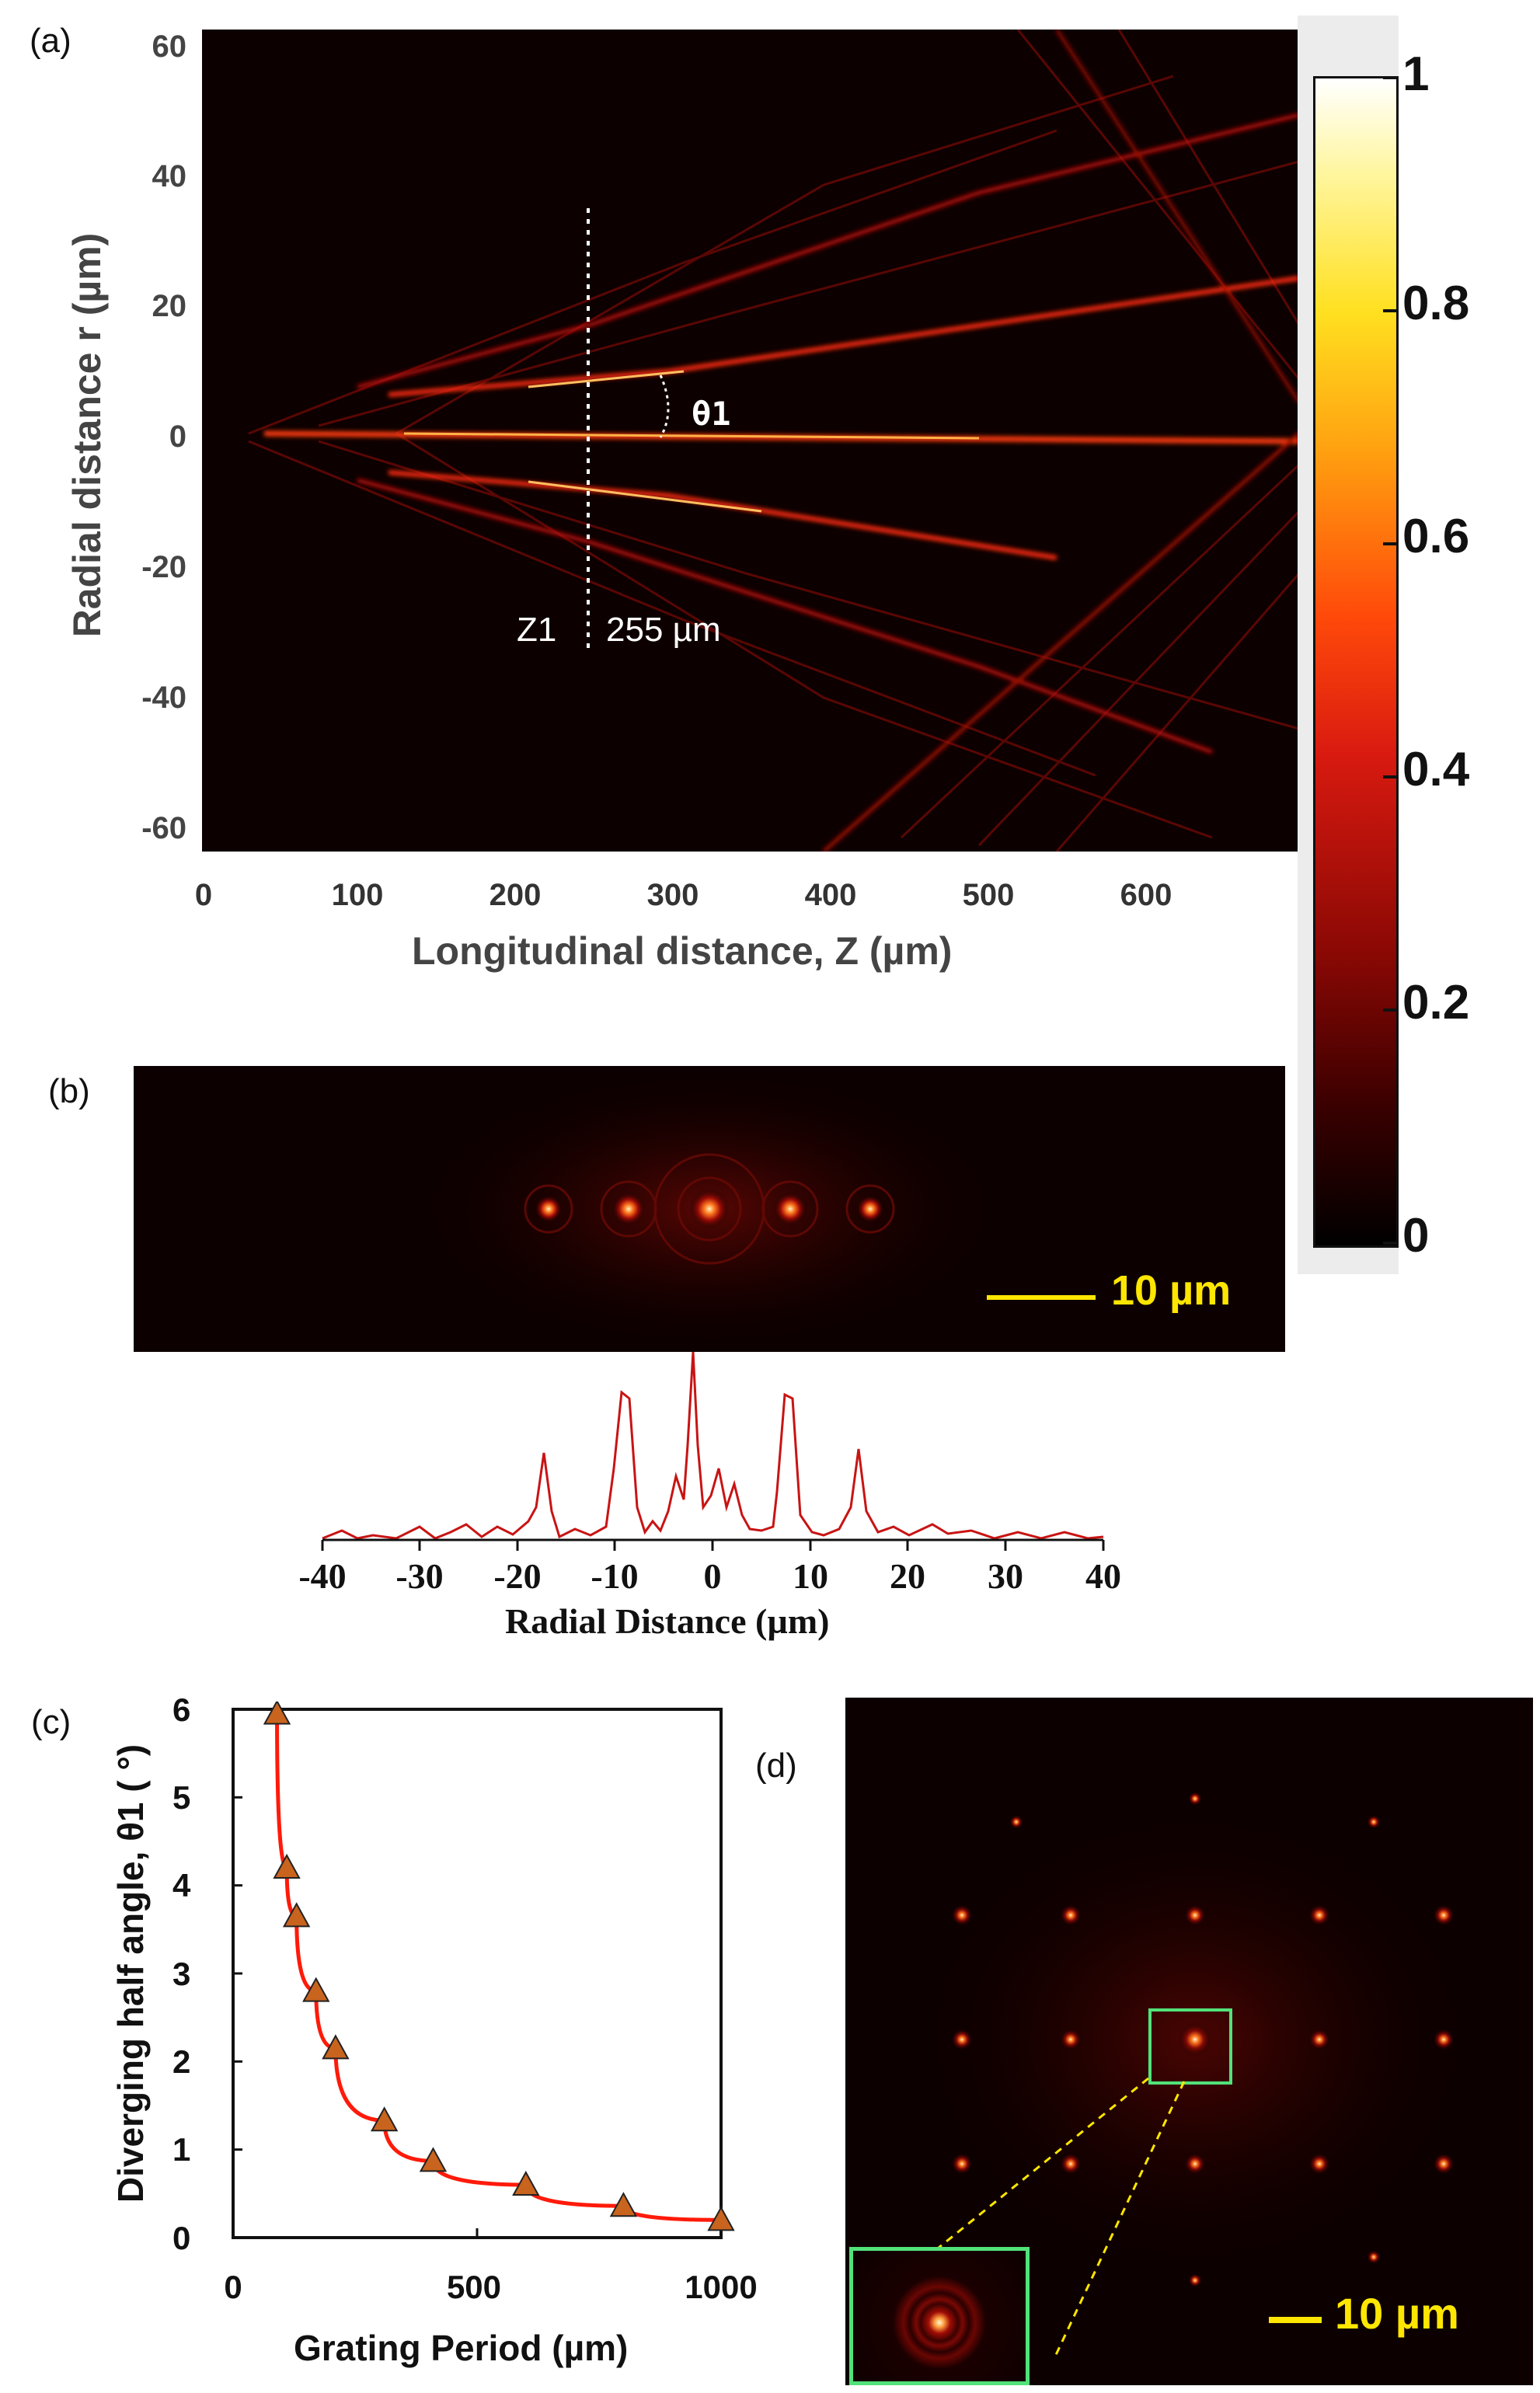  Describe the element at coordinates (1436, 536) in the screenshot. I see `colorbar-tick: 0.6` at that location.